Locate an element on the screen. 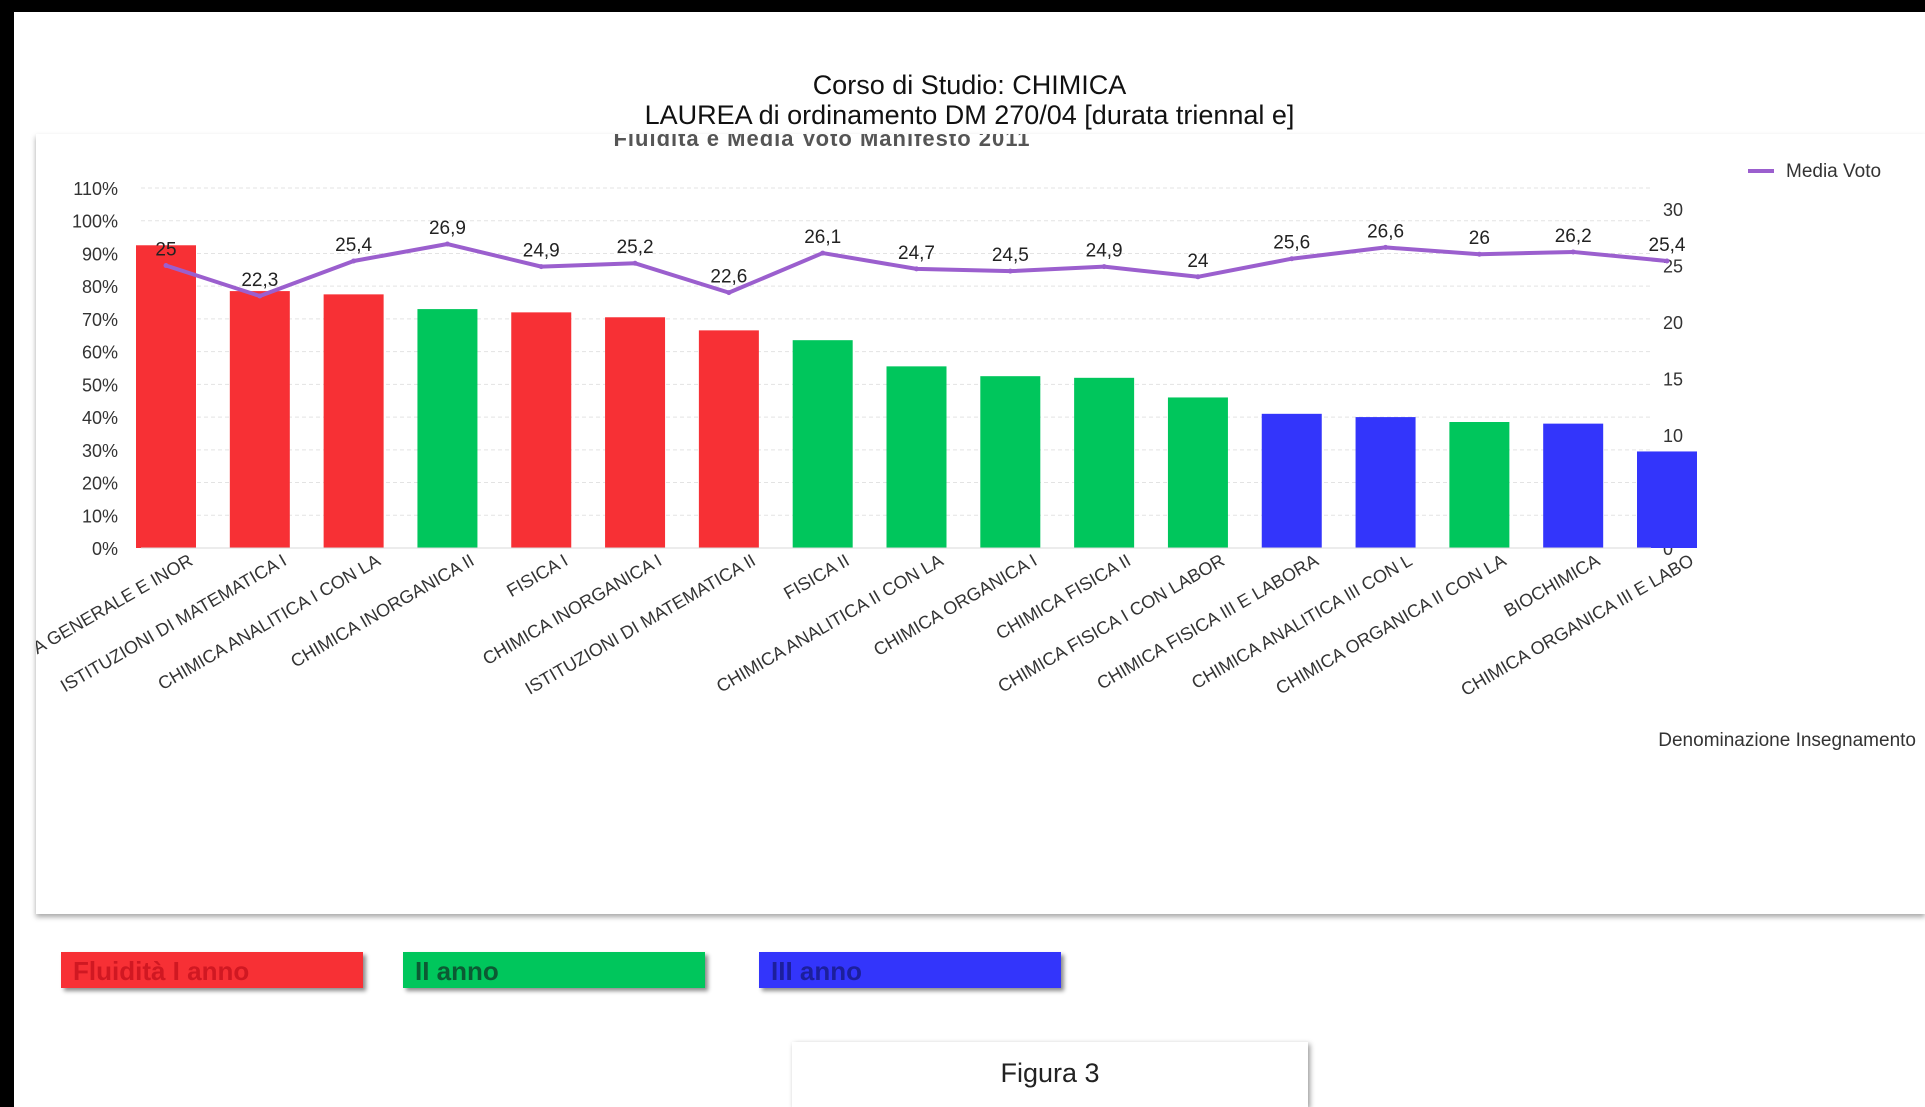 The image size is (1925, 1107). y2-tick-label: 0 is located at coordinates (1668, 549).